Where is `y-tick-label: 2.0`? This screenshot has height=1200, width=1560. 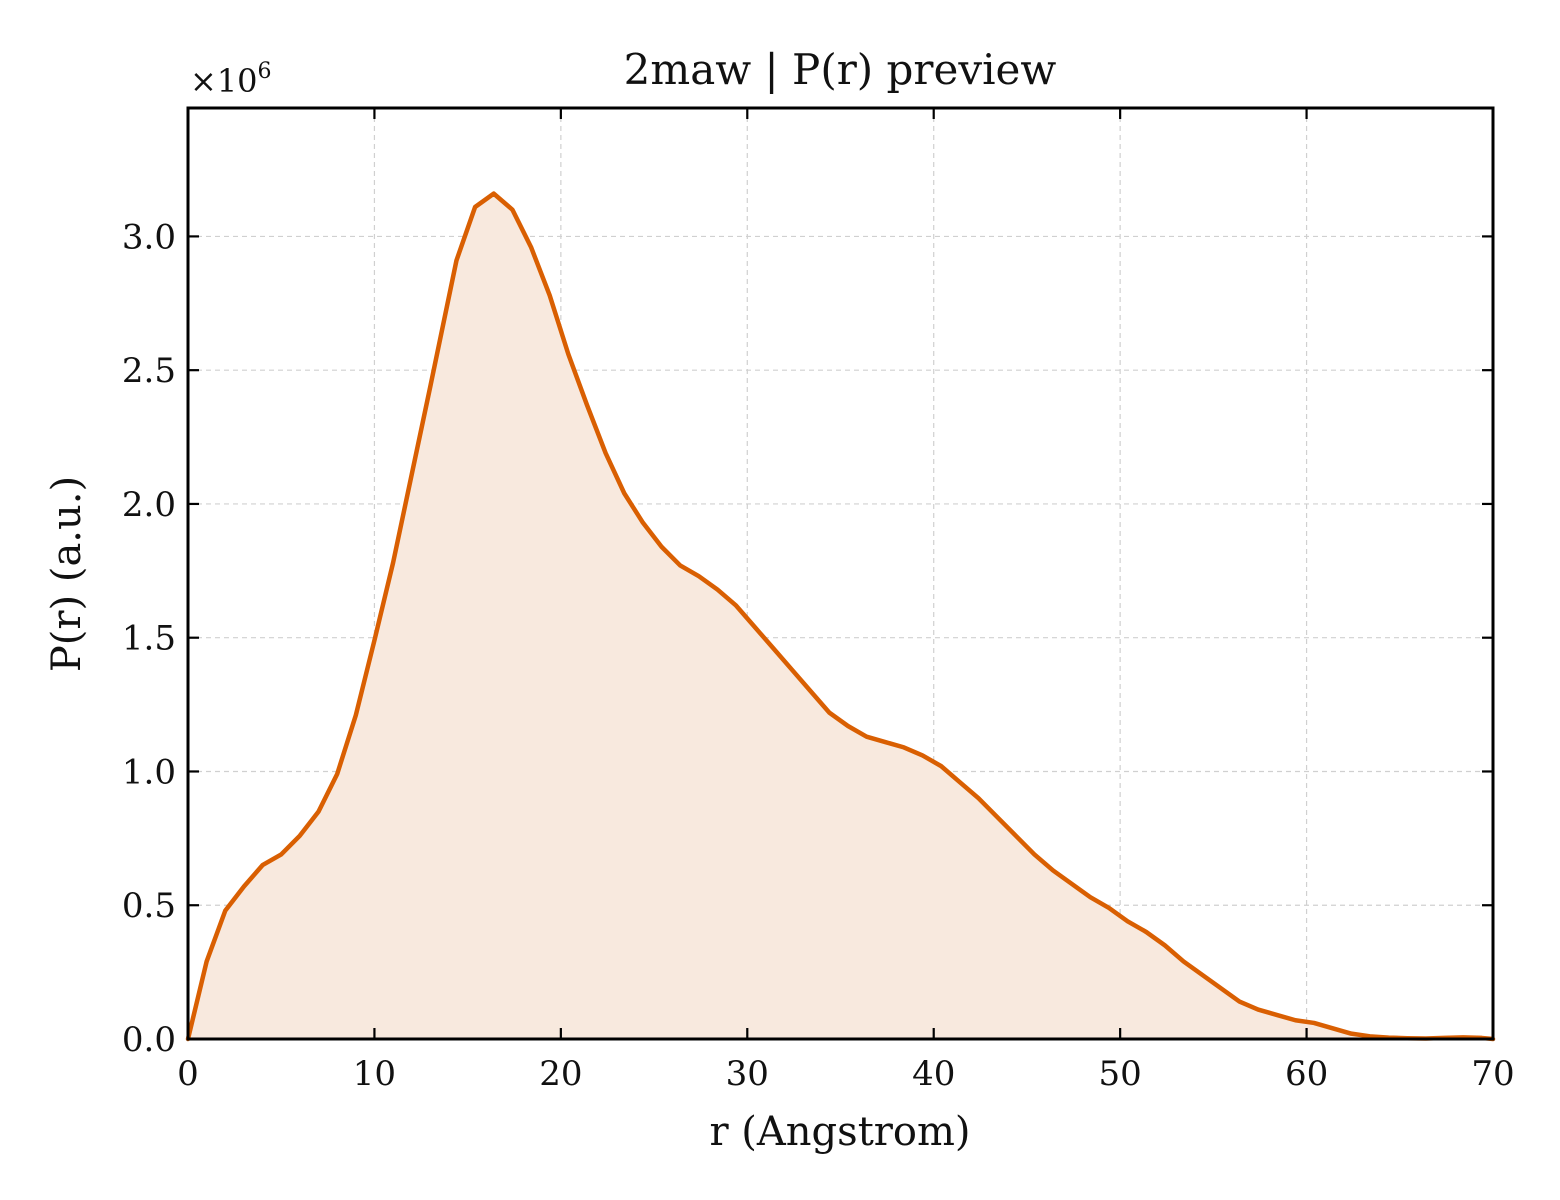
y-tick-label: 2.0 is located at coordinates (149, 505).